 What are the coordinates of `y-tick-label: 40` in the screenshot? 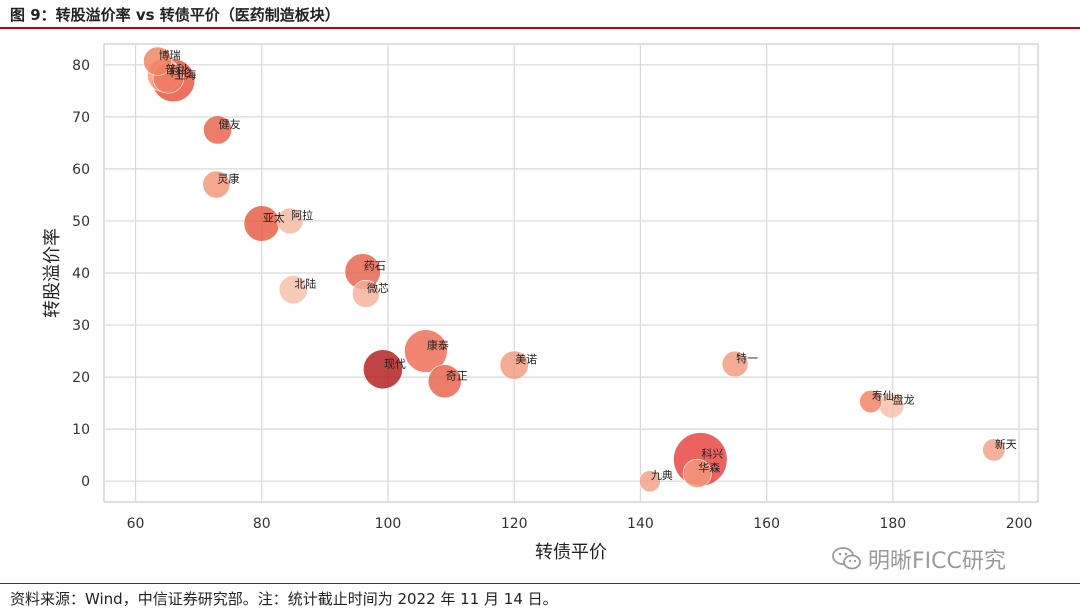 It's located at (81, 274).